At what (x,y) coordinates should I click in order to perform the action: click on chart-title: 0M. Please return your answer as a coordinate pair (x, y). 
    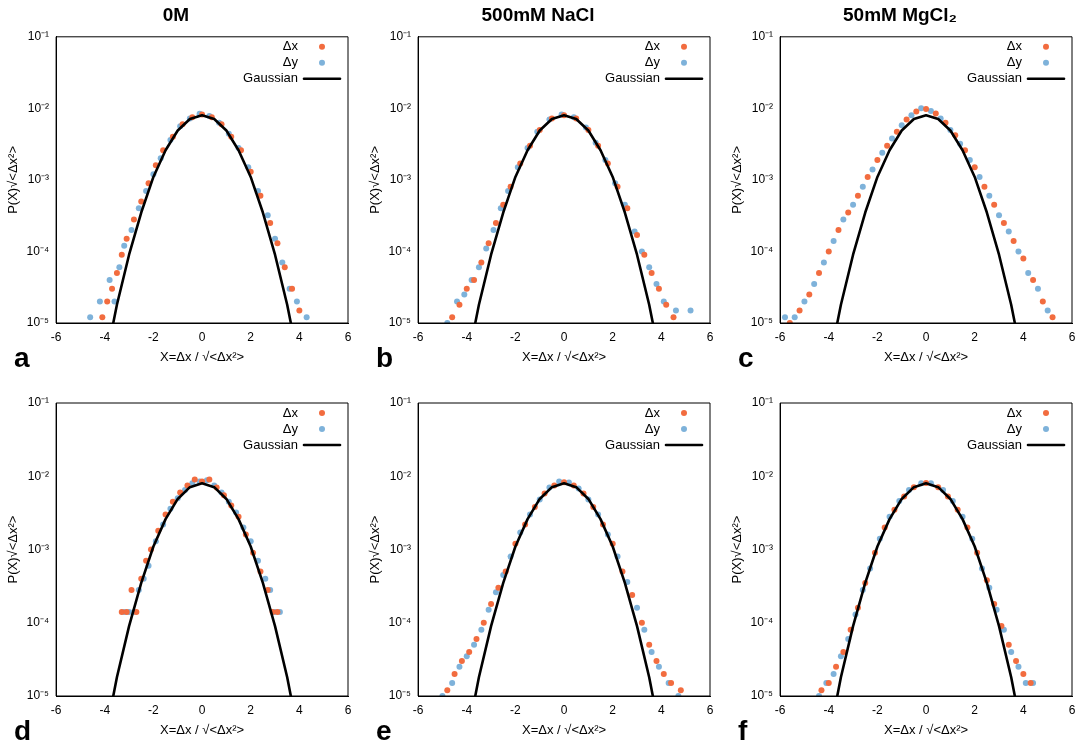
    Looking at the image, I should click on (176, 14).